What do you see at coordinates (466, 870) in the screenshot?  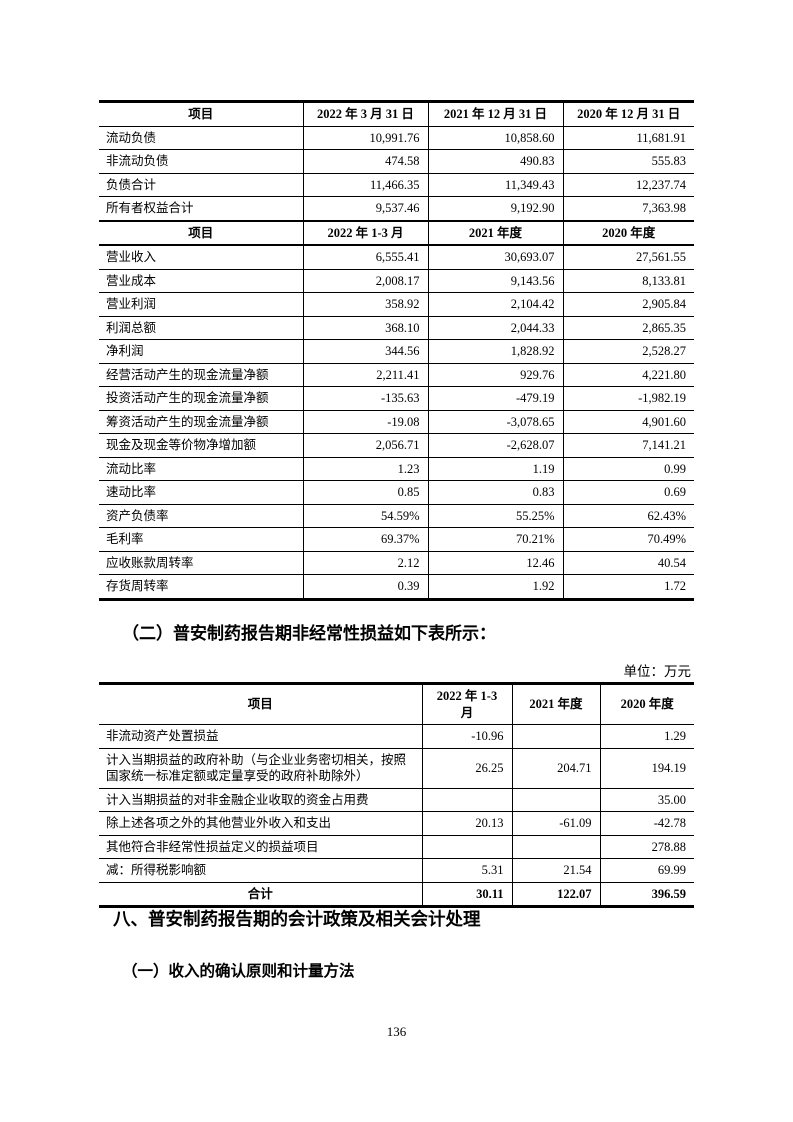 I see `value-cell: 5.31` at bounding box center [466, 870].